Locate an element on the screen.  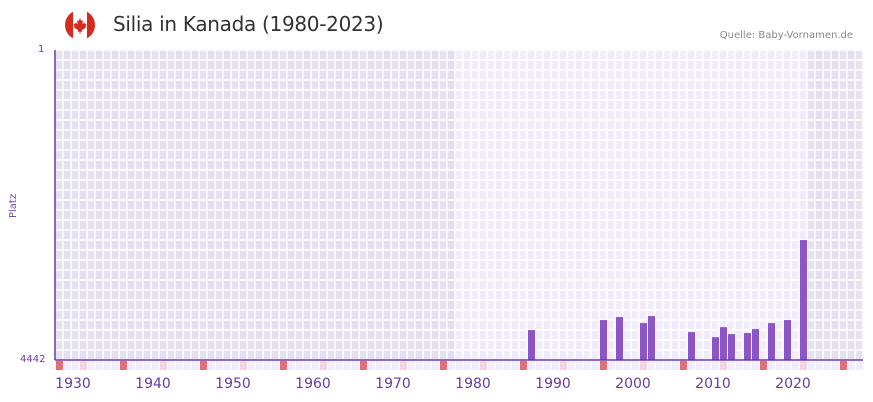
x-tick-label: 2010 is located at coordinates (713, 384).